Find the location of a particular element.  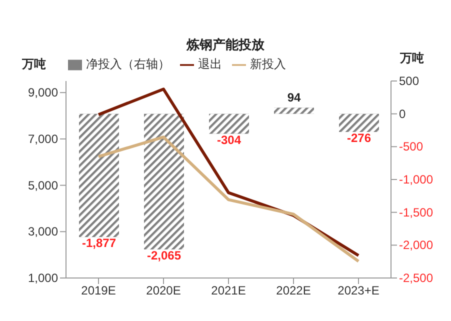

y-tick-label: 5,000 is located at coordinates (43, 185).